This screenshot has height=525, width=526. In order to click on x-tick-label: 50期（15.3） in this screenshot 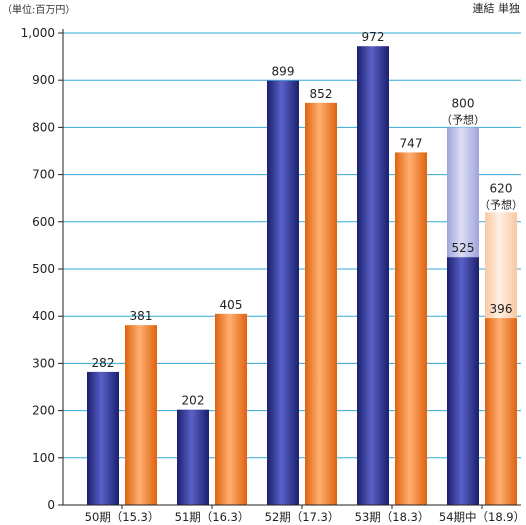, I will do `click(122, 517)`.